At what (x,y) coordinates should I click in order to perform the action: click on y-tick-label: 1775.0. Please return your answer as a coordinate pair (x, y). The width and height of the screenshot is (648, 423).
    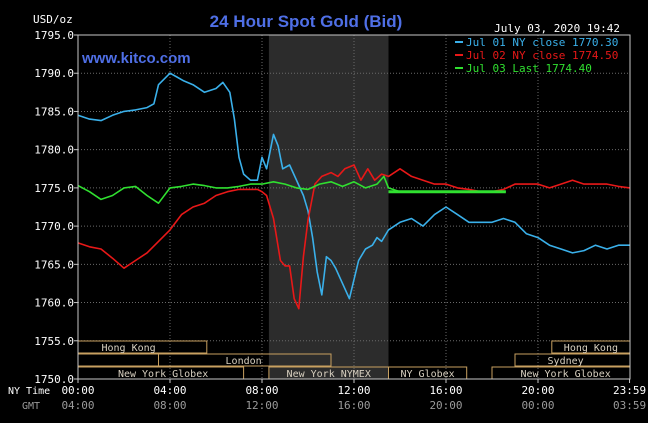
    Looking at the image, I should click on (54, 188).